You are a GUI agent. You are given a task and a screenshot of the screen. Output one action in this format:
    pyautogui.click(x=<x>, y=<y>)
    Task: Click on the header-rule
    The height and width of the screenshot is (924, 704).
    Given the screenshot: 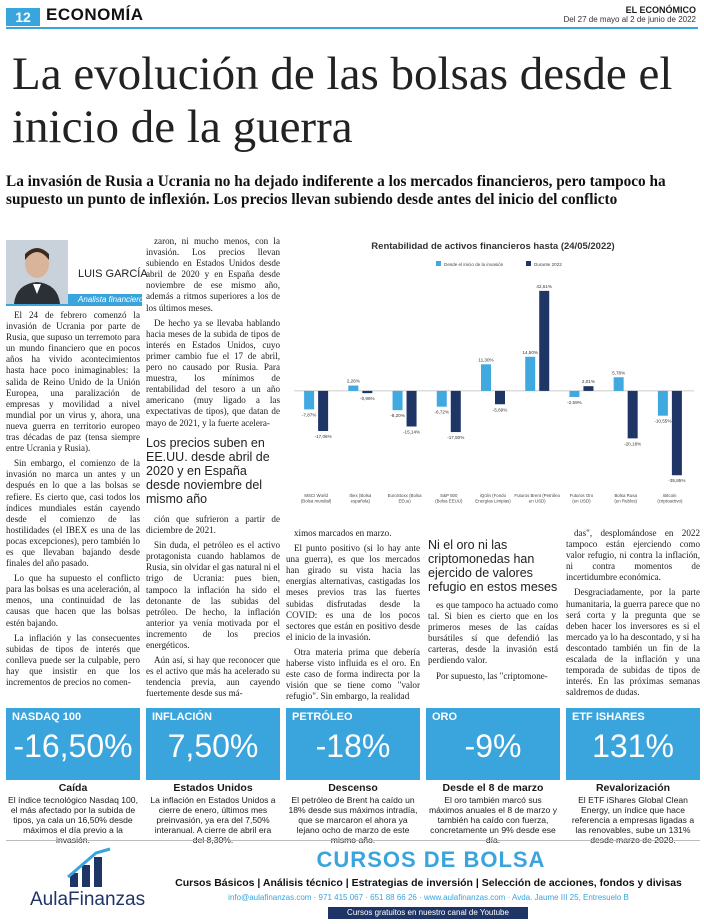 What is the action you would take?
    pyautogui.click(x=352, y=28)
    